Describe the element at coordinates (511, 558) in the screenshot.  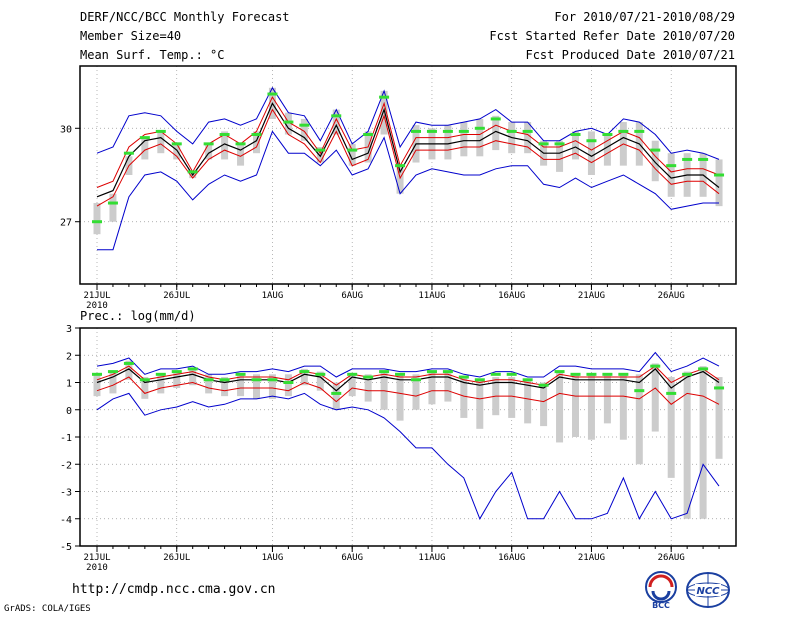
I see `prec-x-tick-label: 16AUG` at that location.